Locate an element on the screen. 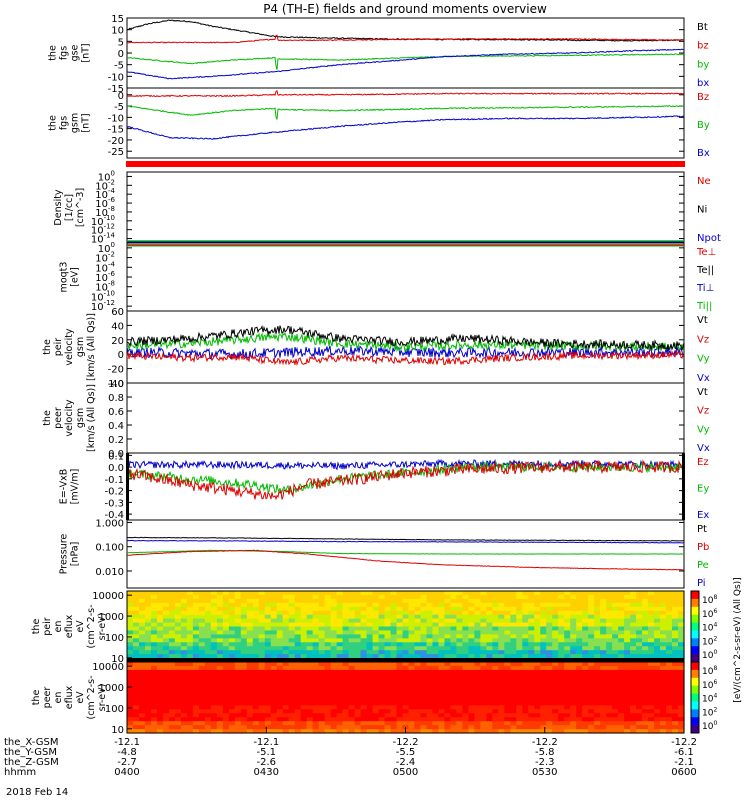 The width and height of the screenshot is (750, 800). series-Pb is located at coordinates (405, 560).